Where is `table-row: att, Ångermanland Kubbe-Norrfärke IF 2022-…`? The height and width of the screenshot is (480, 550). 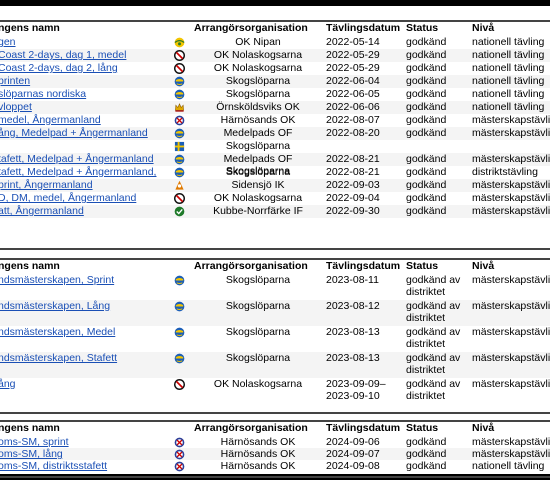
table-row: att, Ångermanland Kubbe-Norrfärke IF 2022-… is located at coordinates (275, 211).